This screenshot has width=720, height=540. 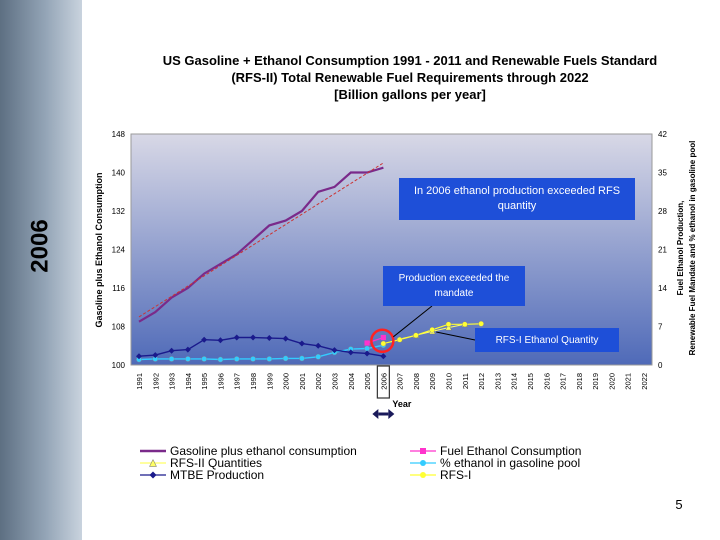 What do you see at coordinates (391, 414) in the screenshot?
I see `arrow-head-right` at bounding box center [391, 414].